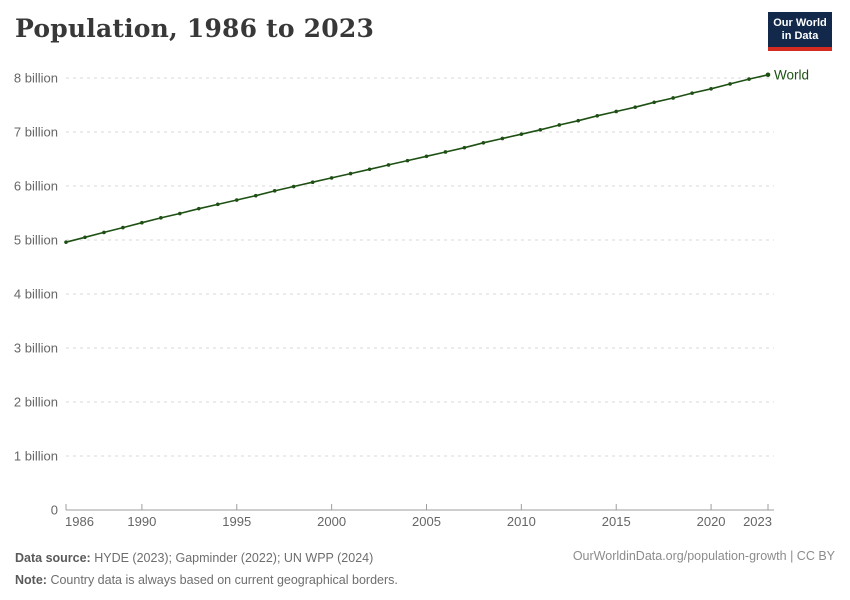  Describe the element at coordinates (36, 186) in the screenshot. I see `y-tick-label: 6 billion` at that location.